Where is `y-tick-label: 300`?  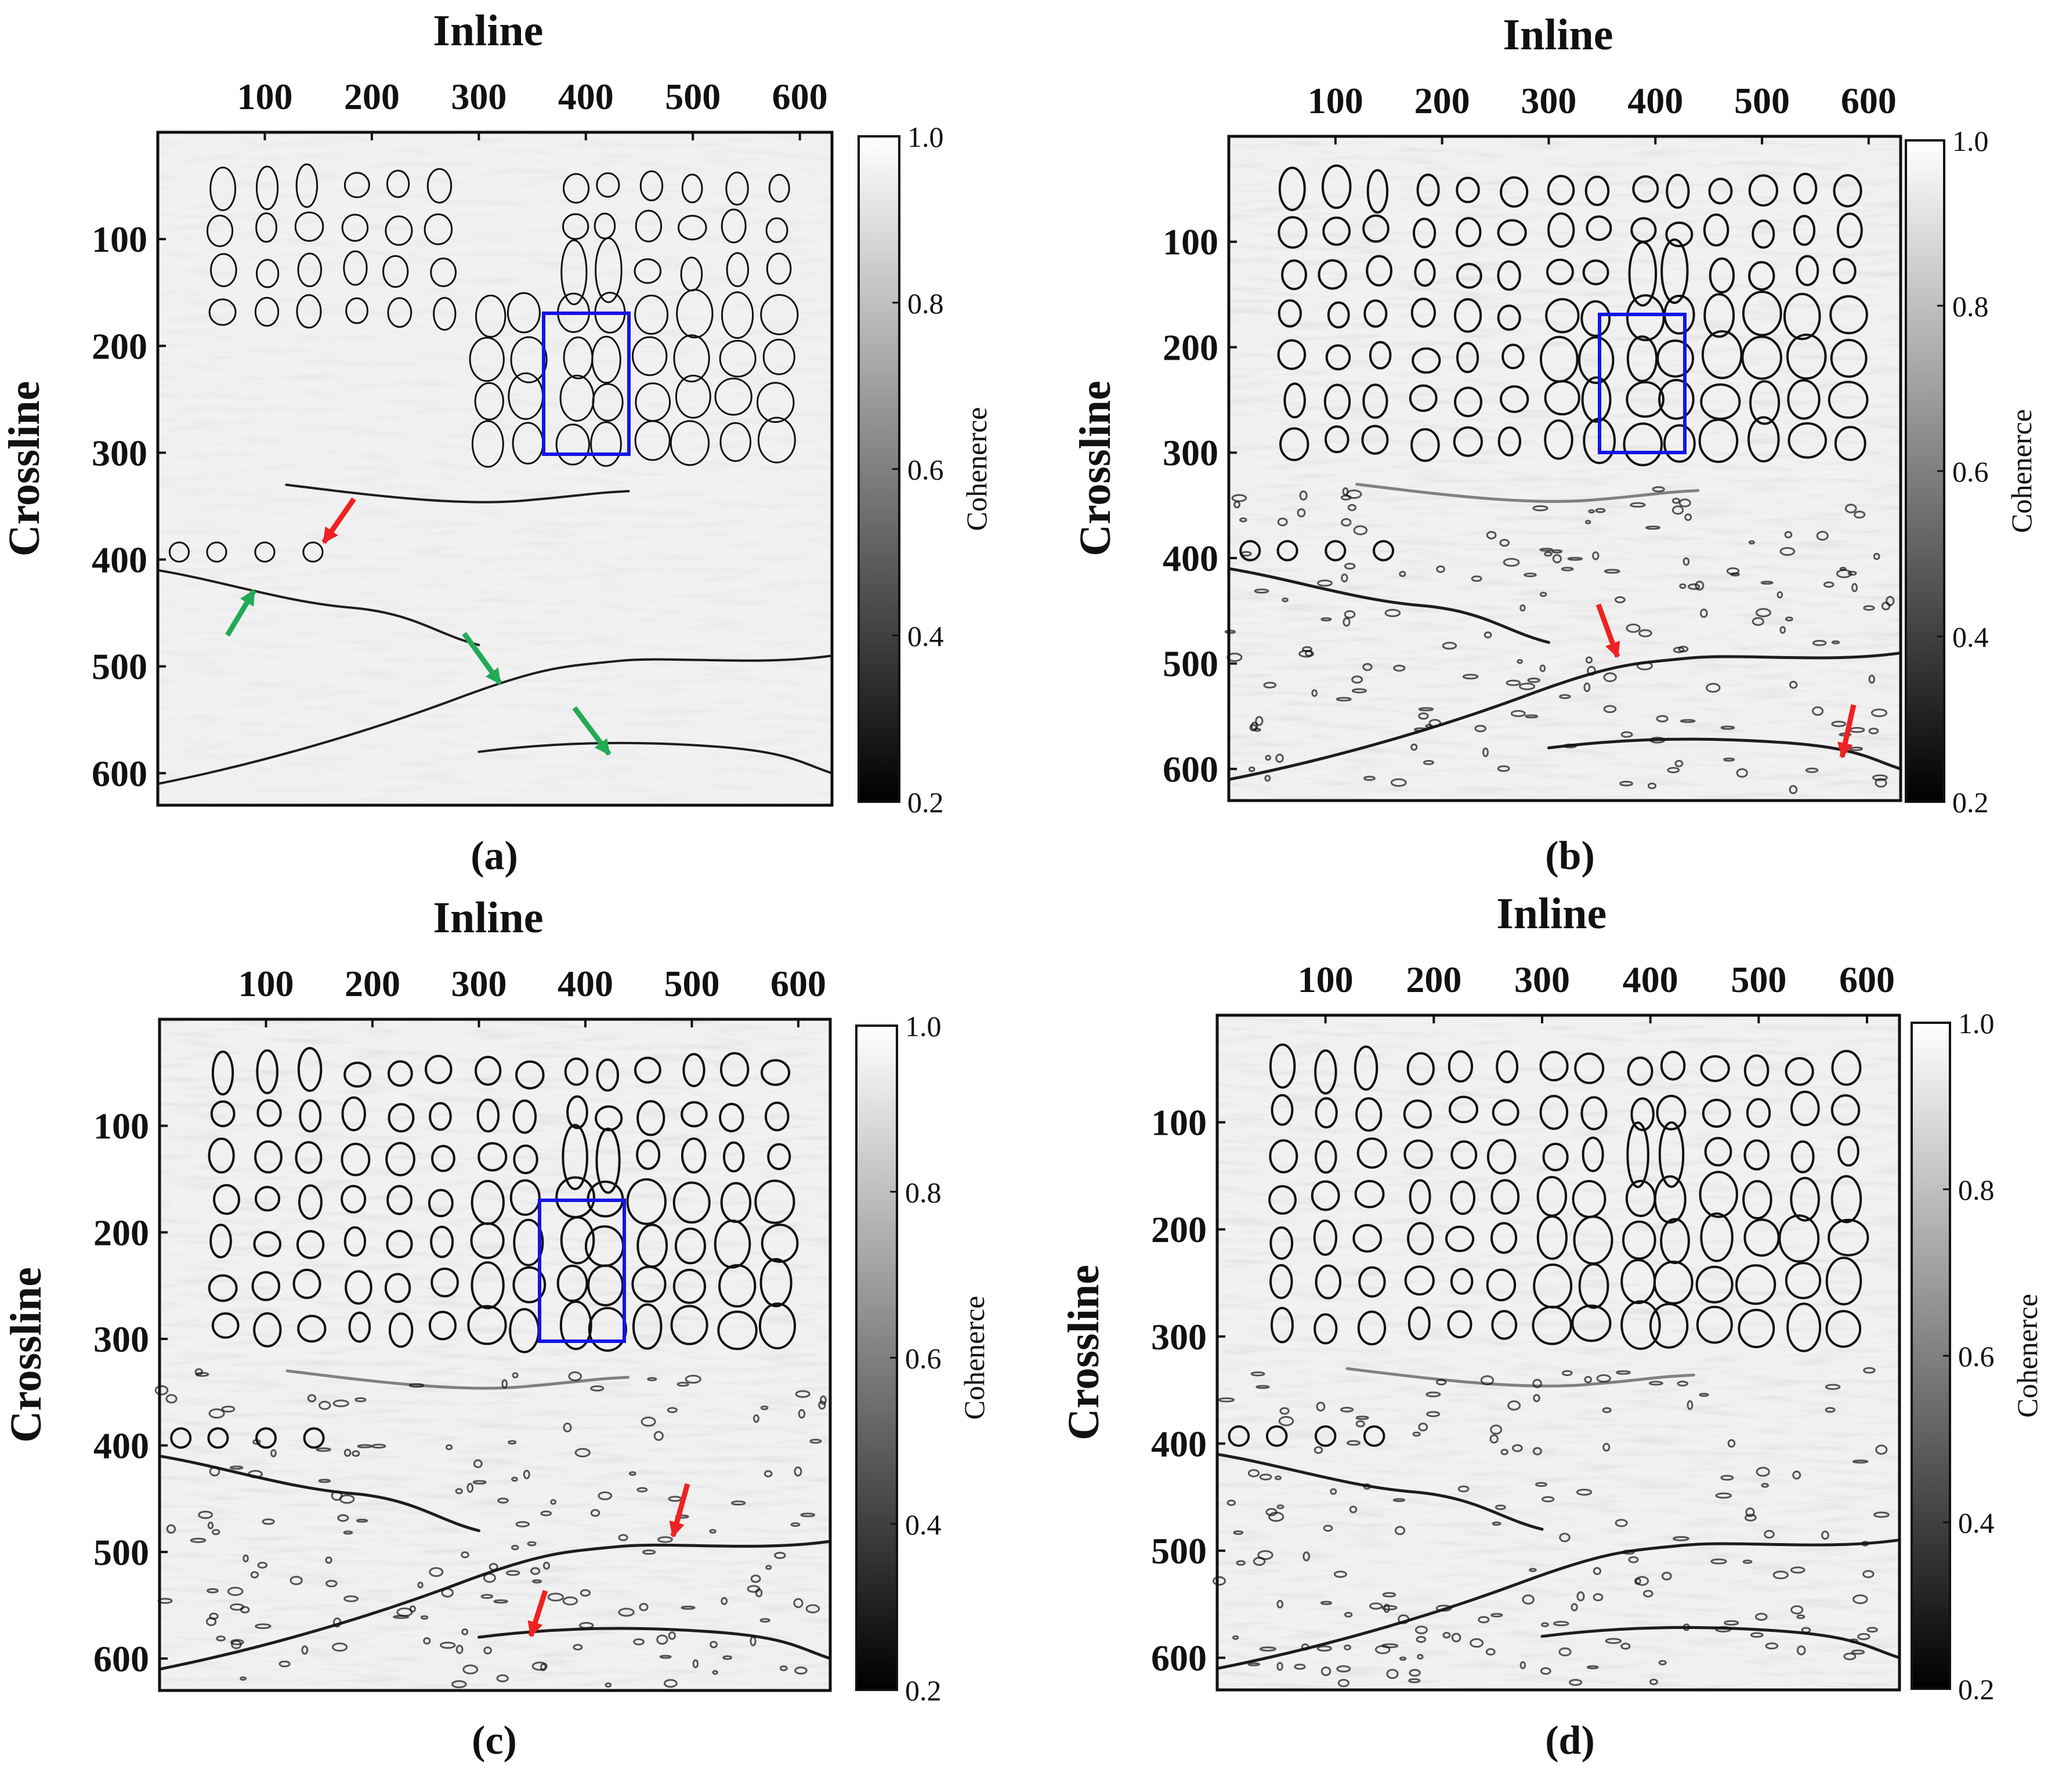
y-tick-label: 300 is located at coordinates (120, 452).